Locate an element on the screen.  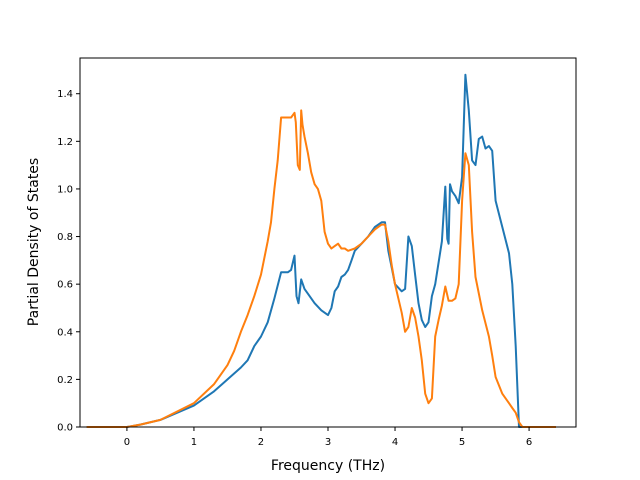
y-axis-label: Partial Density of States is located at coordinates (34, 242).